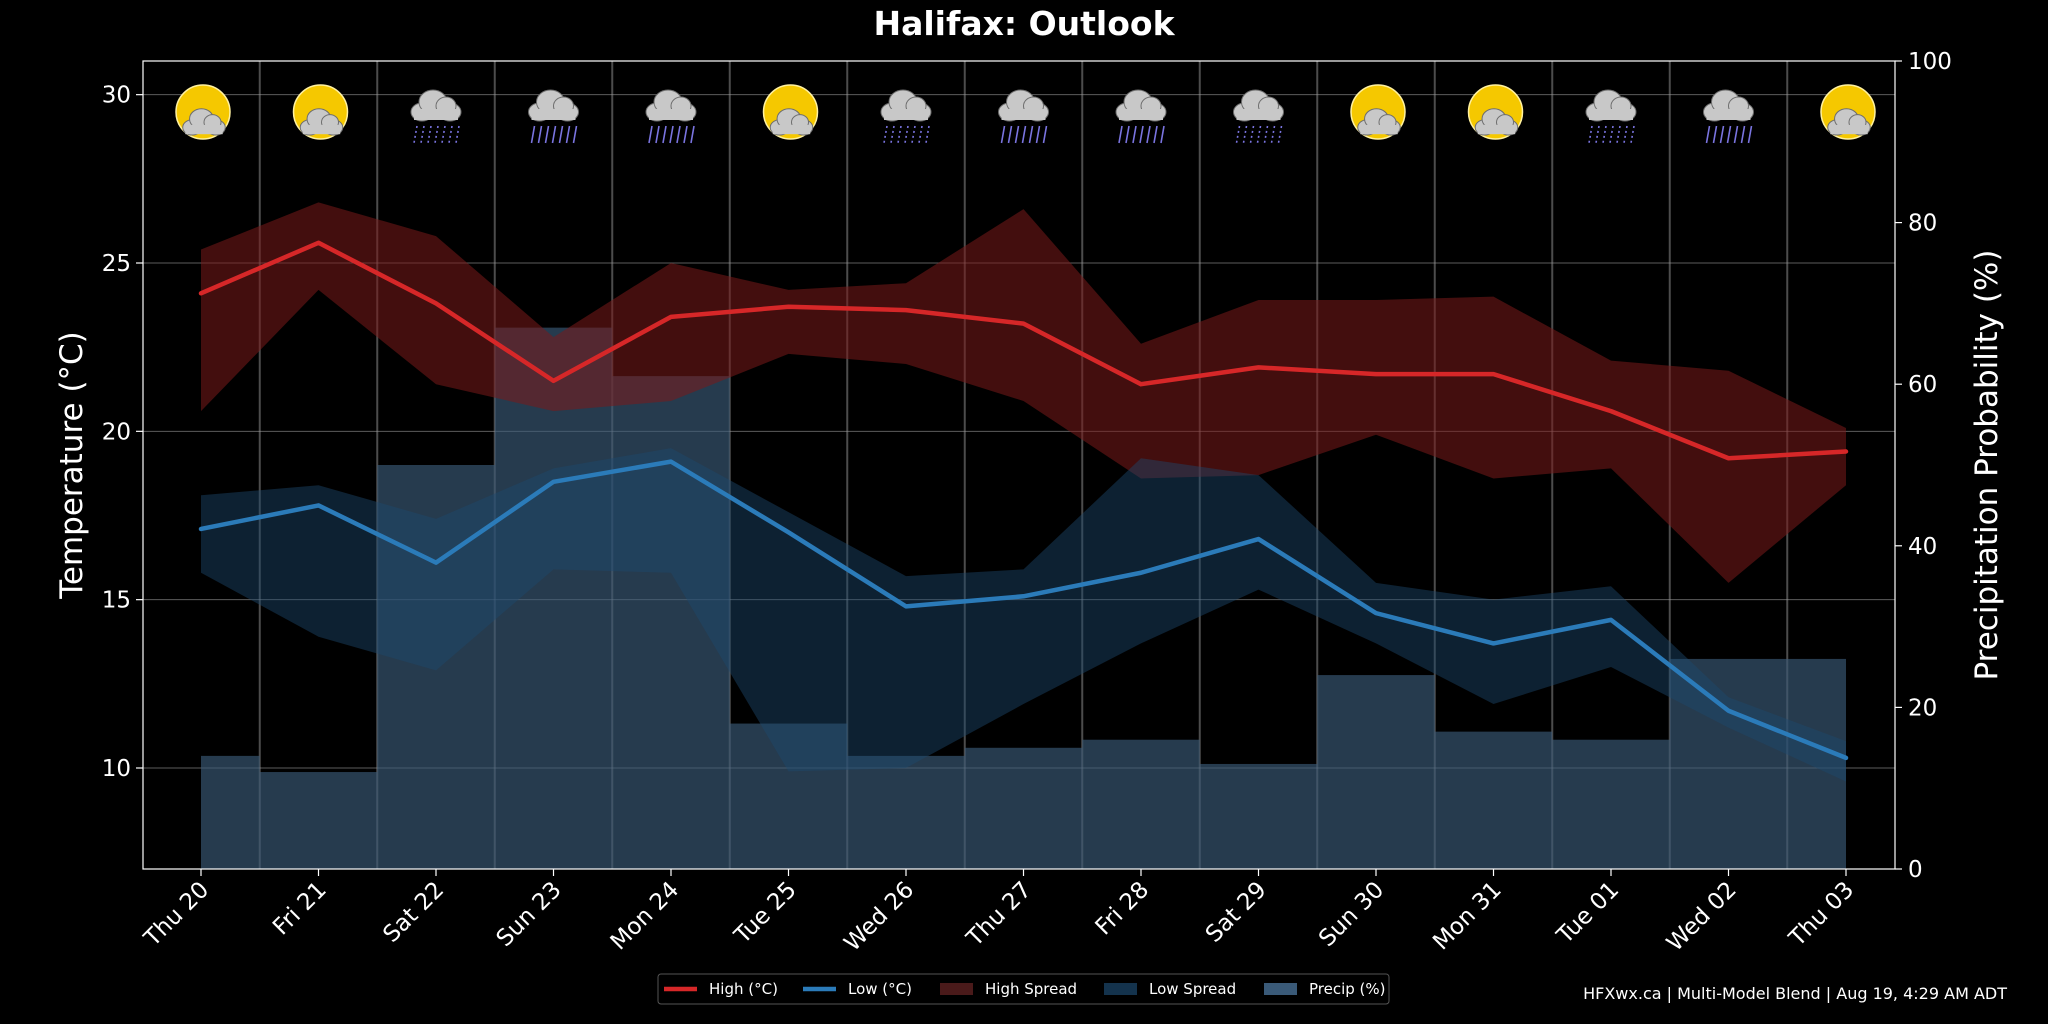  Describe the element at coordinates (177, 915) in the screenshot. I see `x-tick-label: Thu 20` at that location.